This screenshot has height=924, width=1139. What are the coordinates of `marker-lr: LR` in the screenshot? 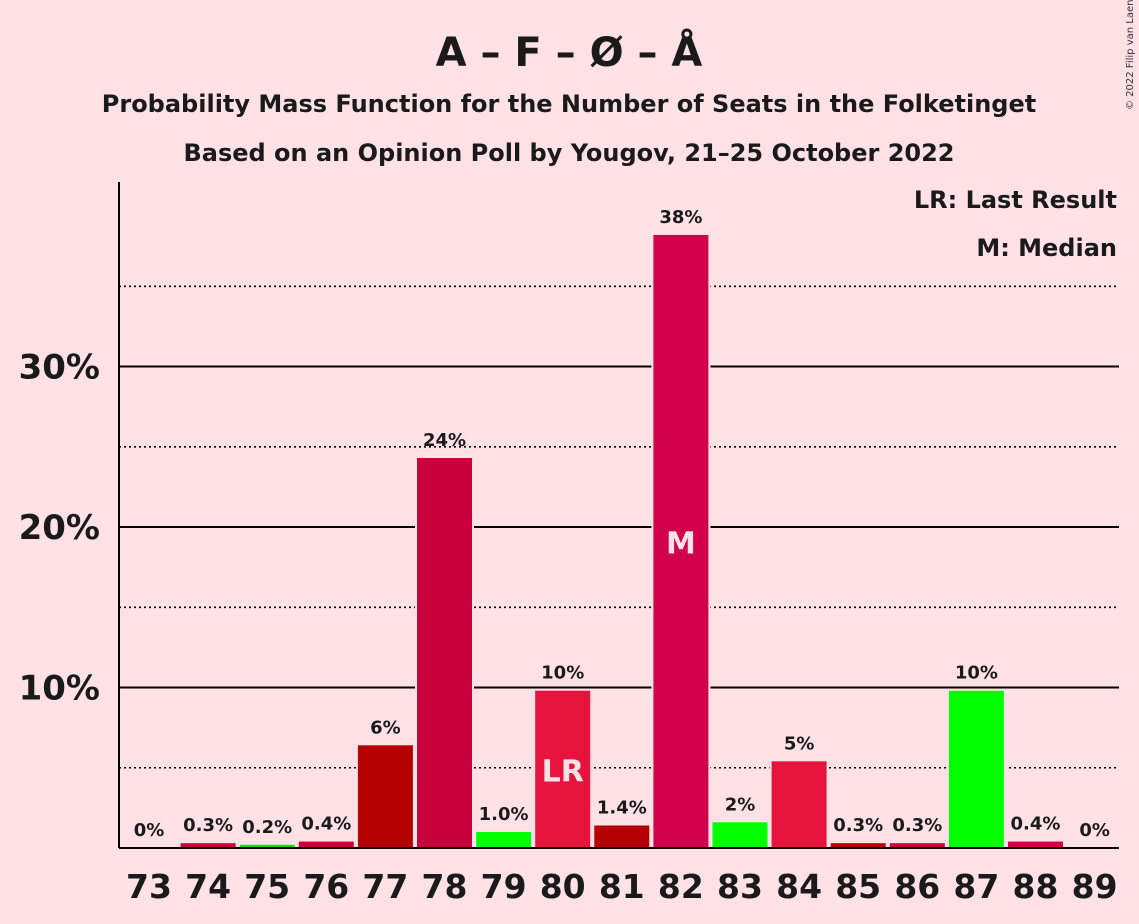 It's located at (563, 771).